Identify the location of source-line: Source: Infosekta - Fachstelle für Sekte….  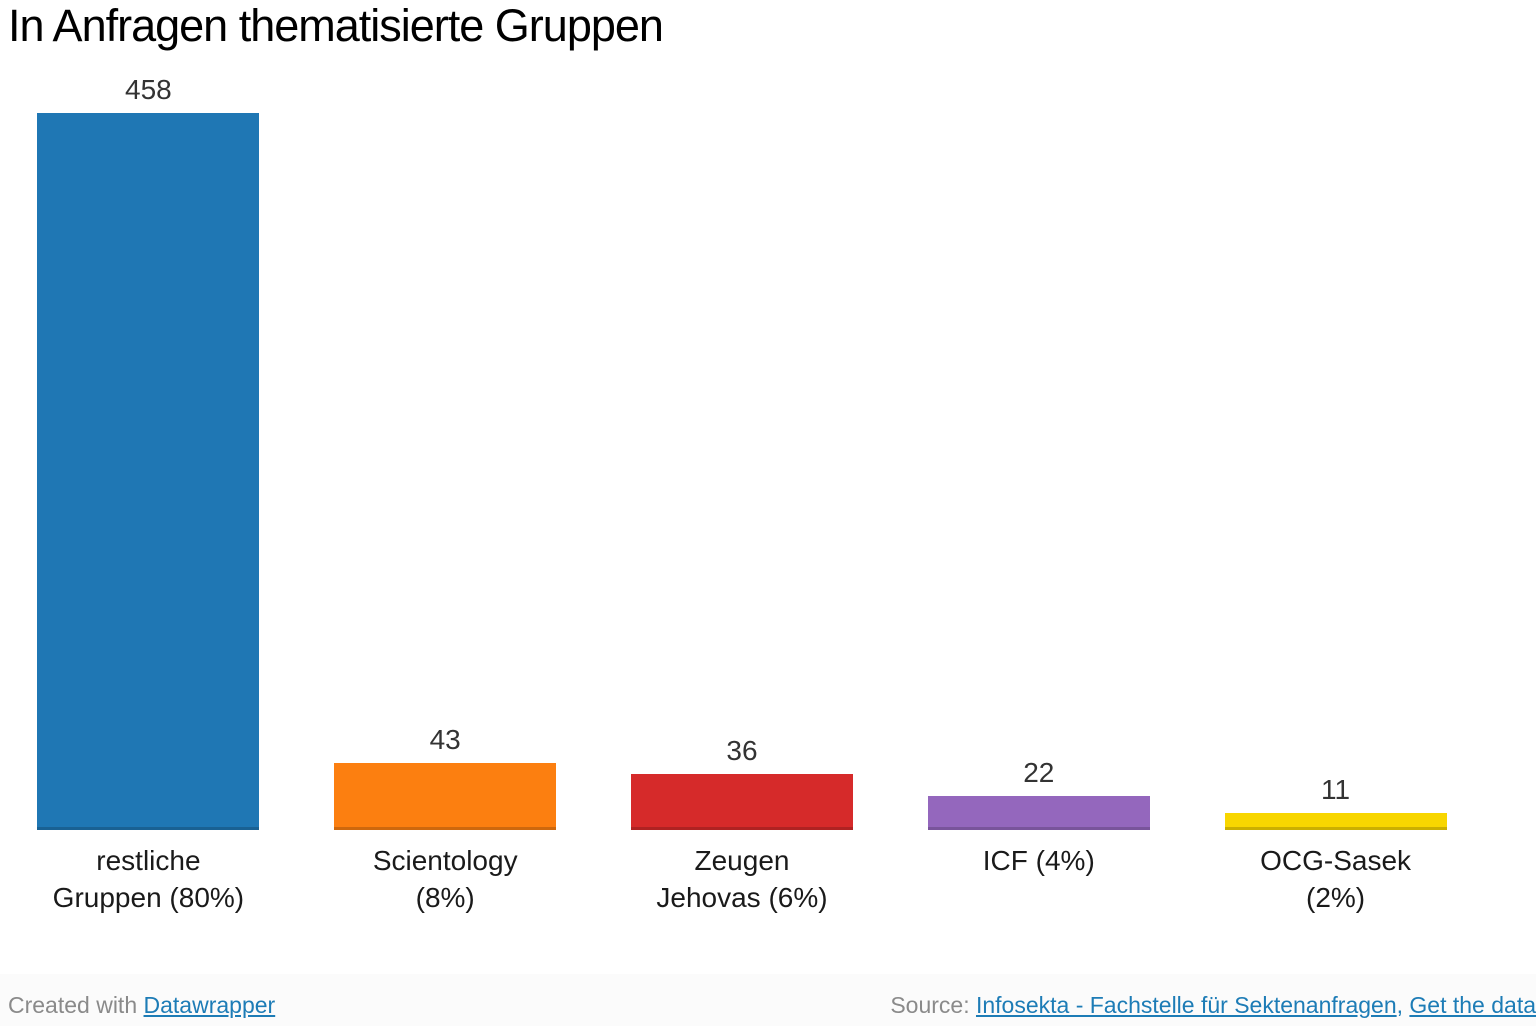
(1213, 1005).